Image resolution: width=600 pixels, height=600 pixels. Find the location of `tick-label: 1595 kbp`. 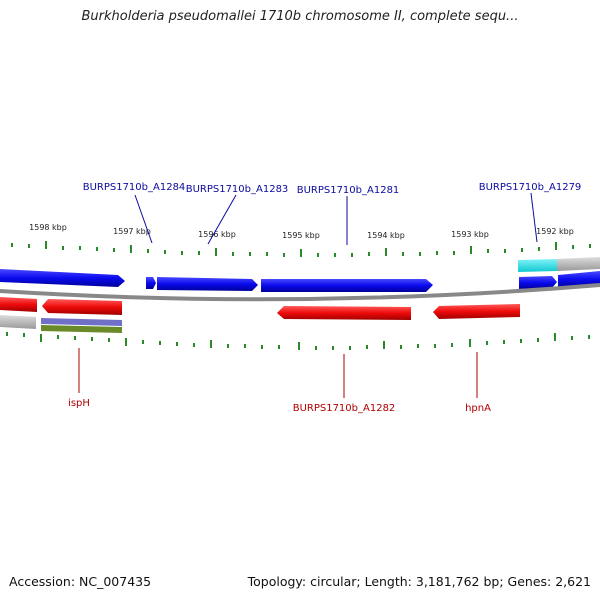

tick-label: 1595 kbp is located at coordinates (301, 235).